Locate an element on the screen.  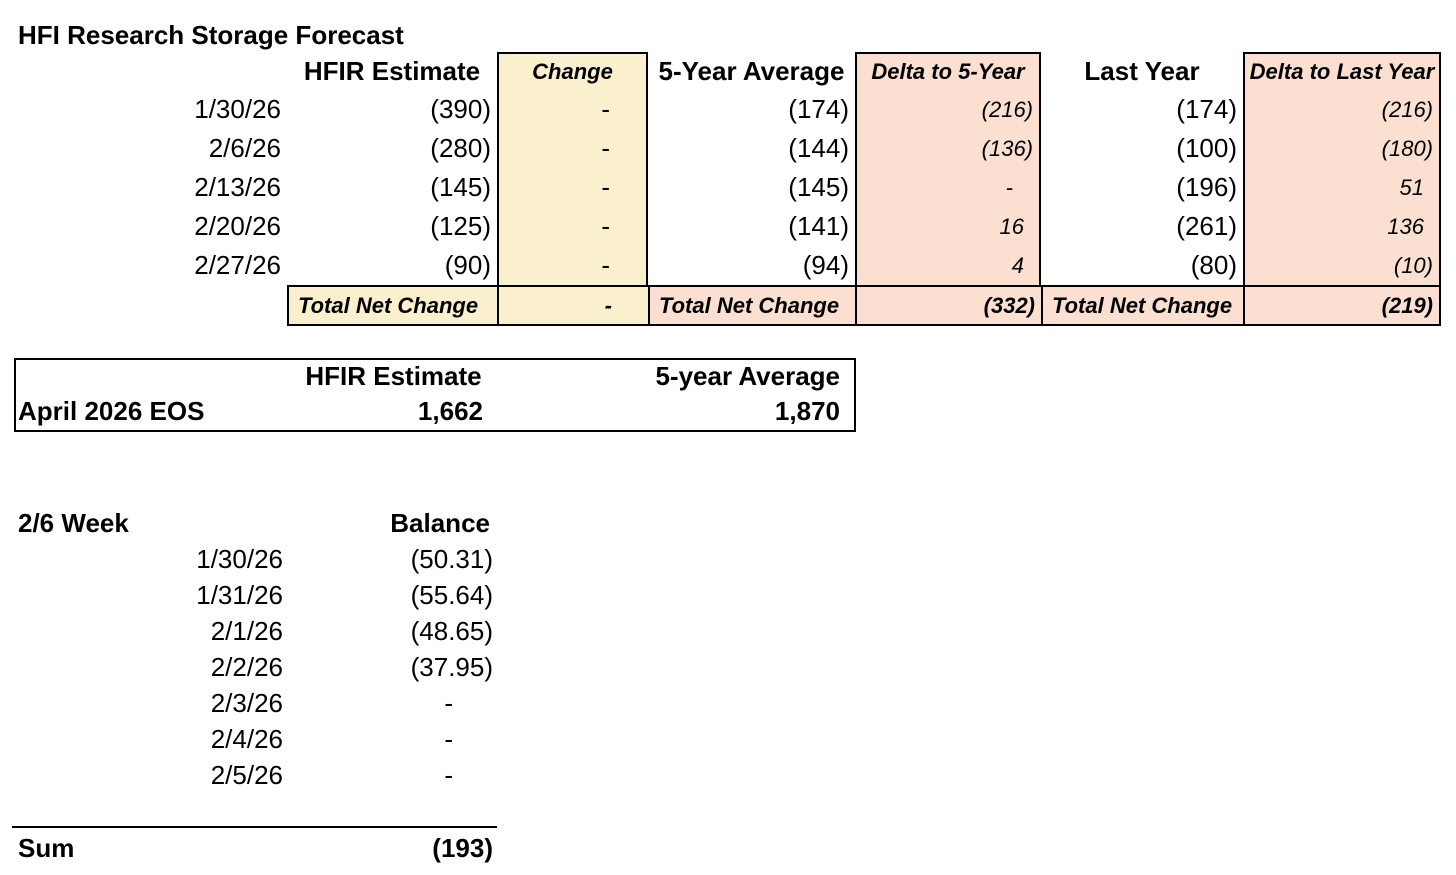
cell-week-date: 2/1/26 is located at coordinates (246, 630).